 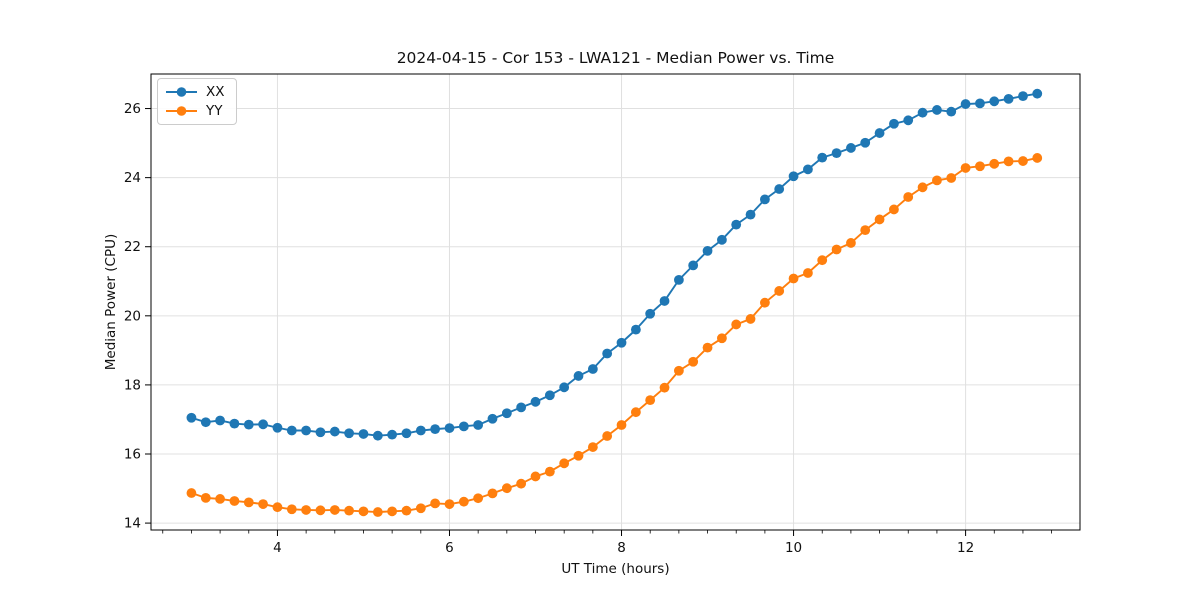 What do you see at coordinates (132, 247) in the screenshot?
I see `y-tick-label: 22` at bounding box center [132, 247].